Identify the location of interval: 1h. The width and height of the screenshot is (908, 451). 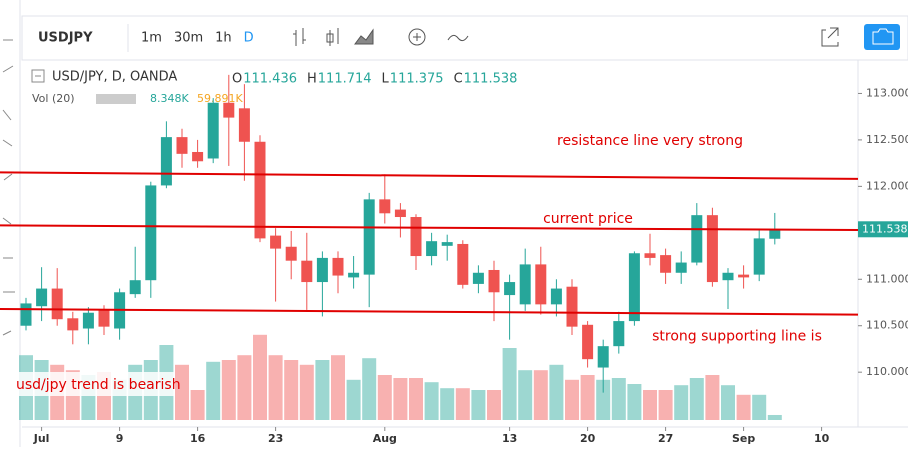
(223, 38).